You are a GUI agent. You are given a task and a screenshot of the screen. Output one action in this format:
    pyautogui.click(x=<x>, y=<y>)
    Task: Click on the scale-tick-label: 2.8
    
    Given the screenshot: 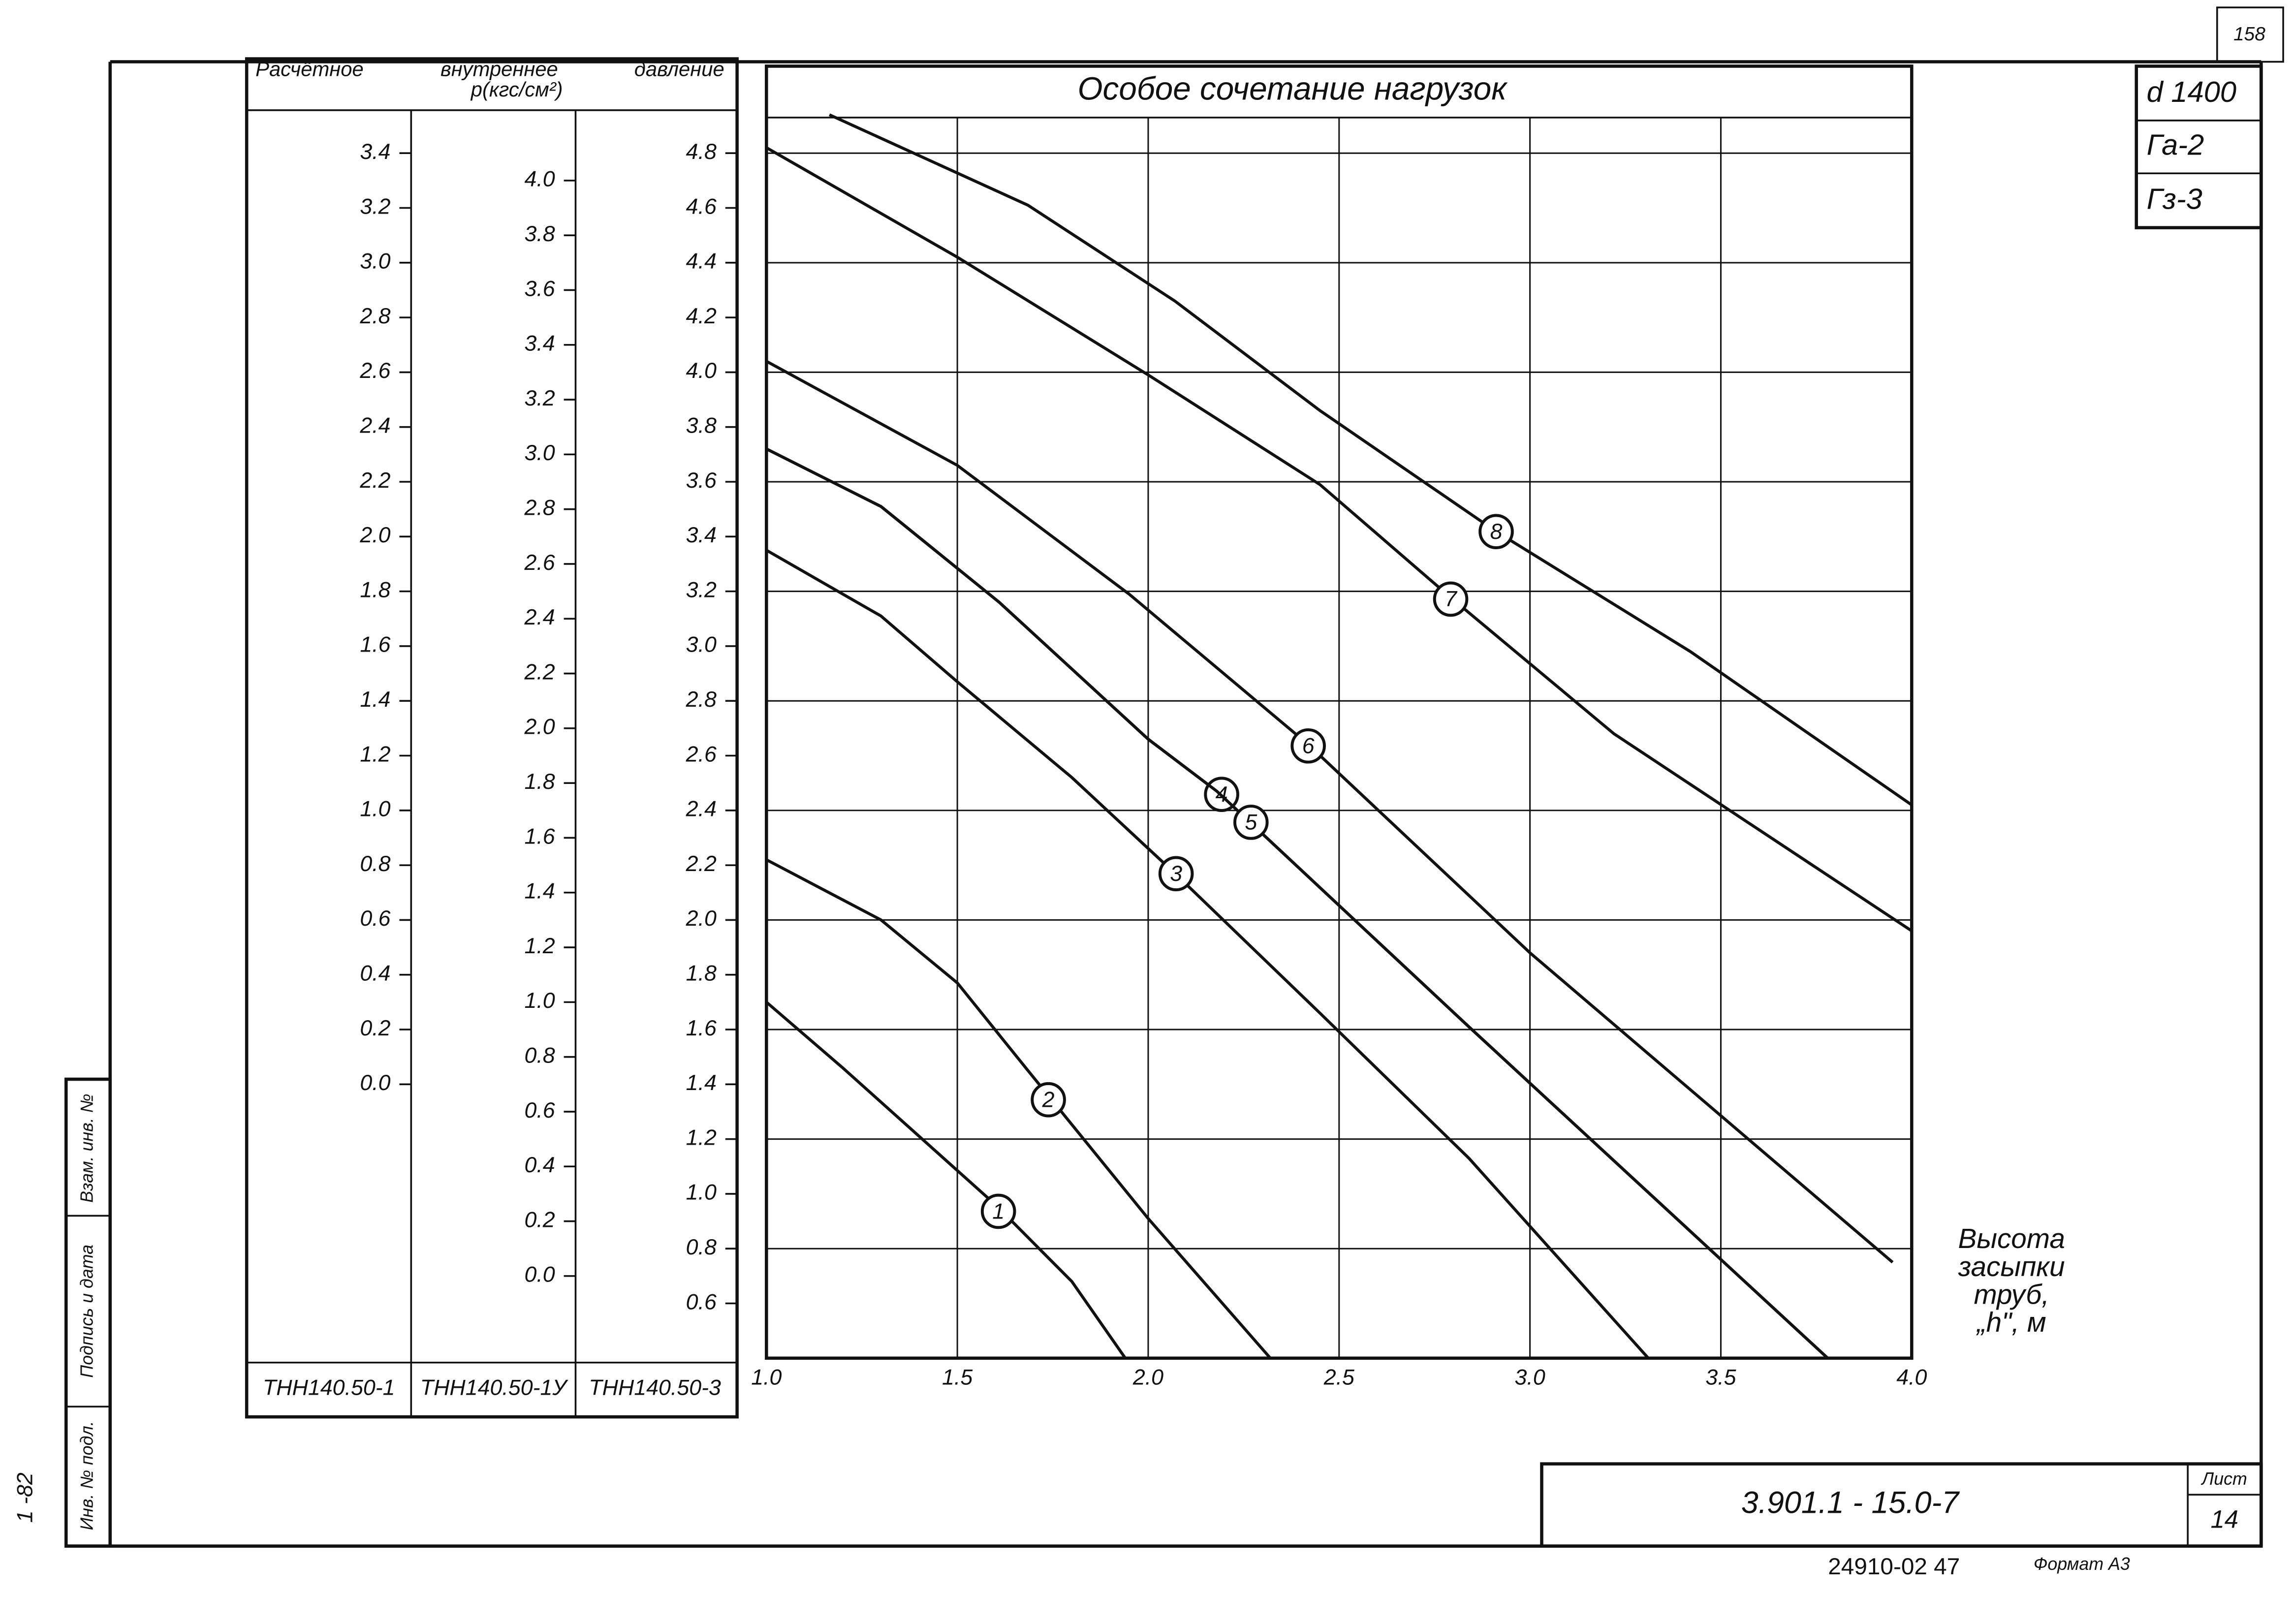 What is the action you would take?
    pyautogui.click(x=539, y=507)
    